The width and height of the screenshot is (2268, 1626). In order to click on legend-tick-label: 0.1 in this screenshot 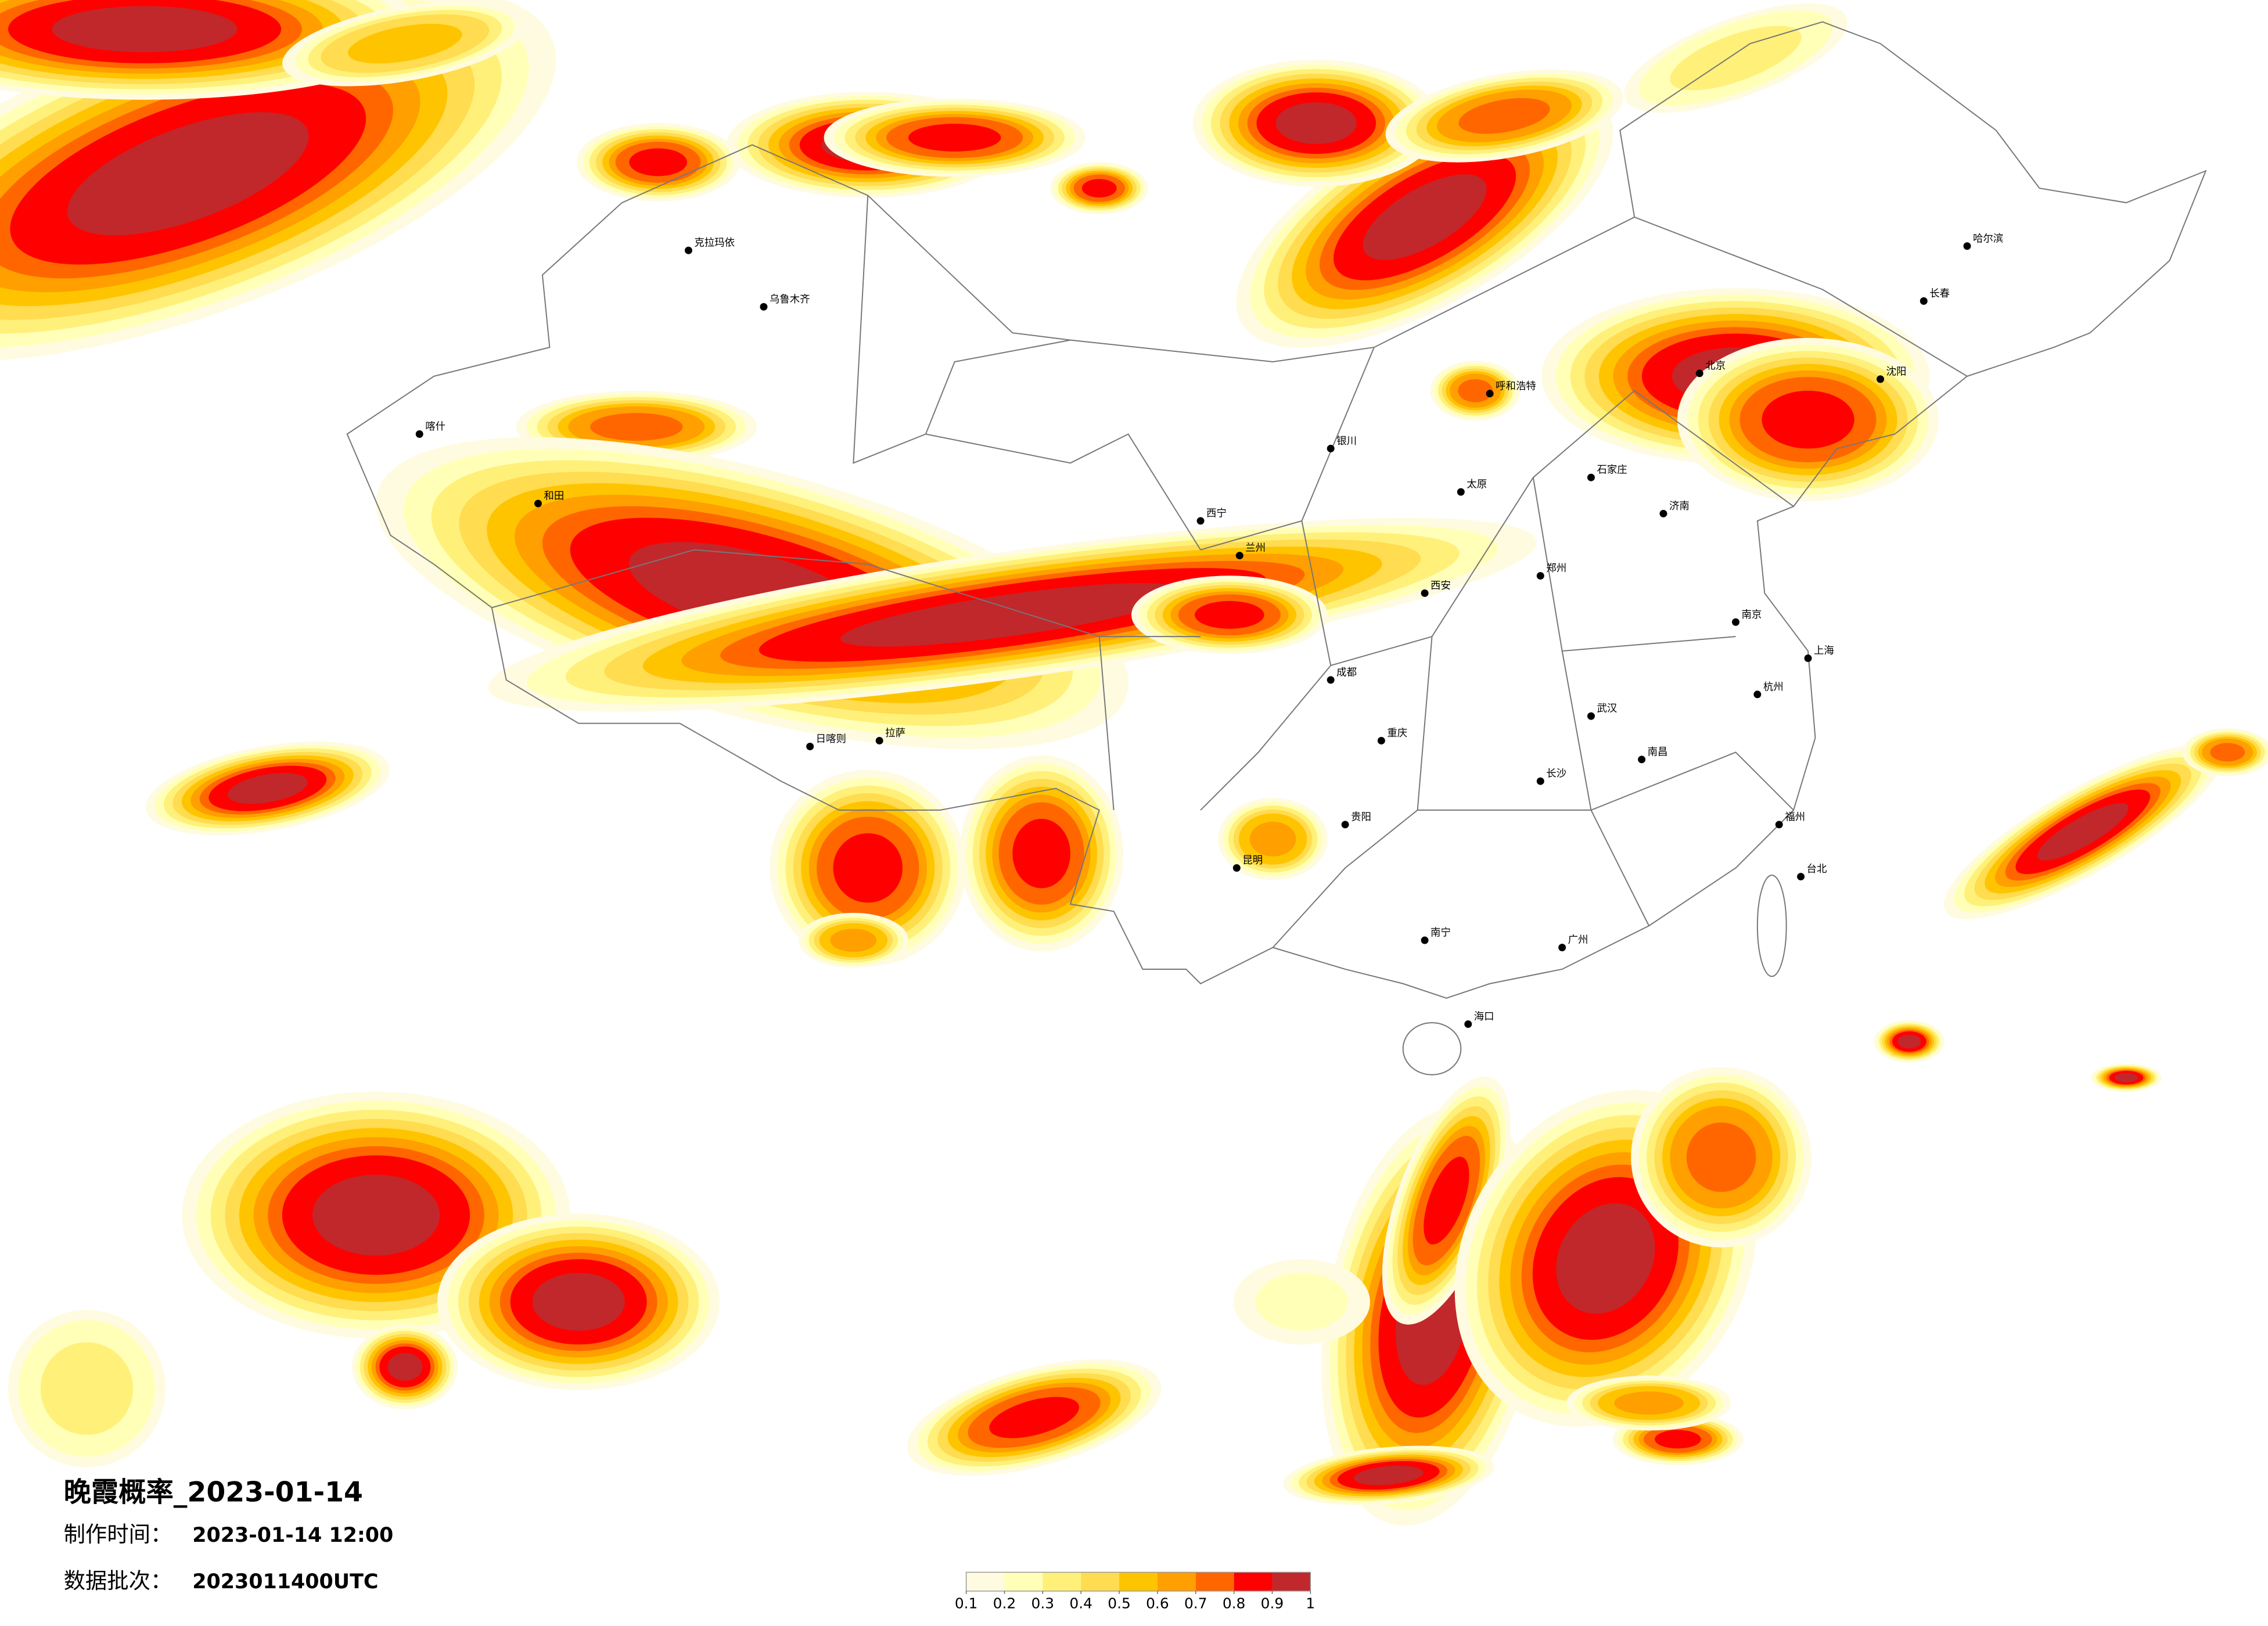, I will do `click(966, 1603)`.